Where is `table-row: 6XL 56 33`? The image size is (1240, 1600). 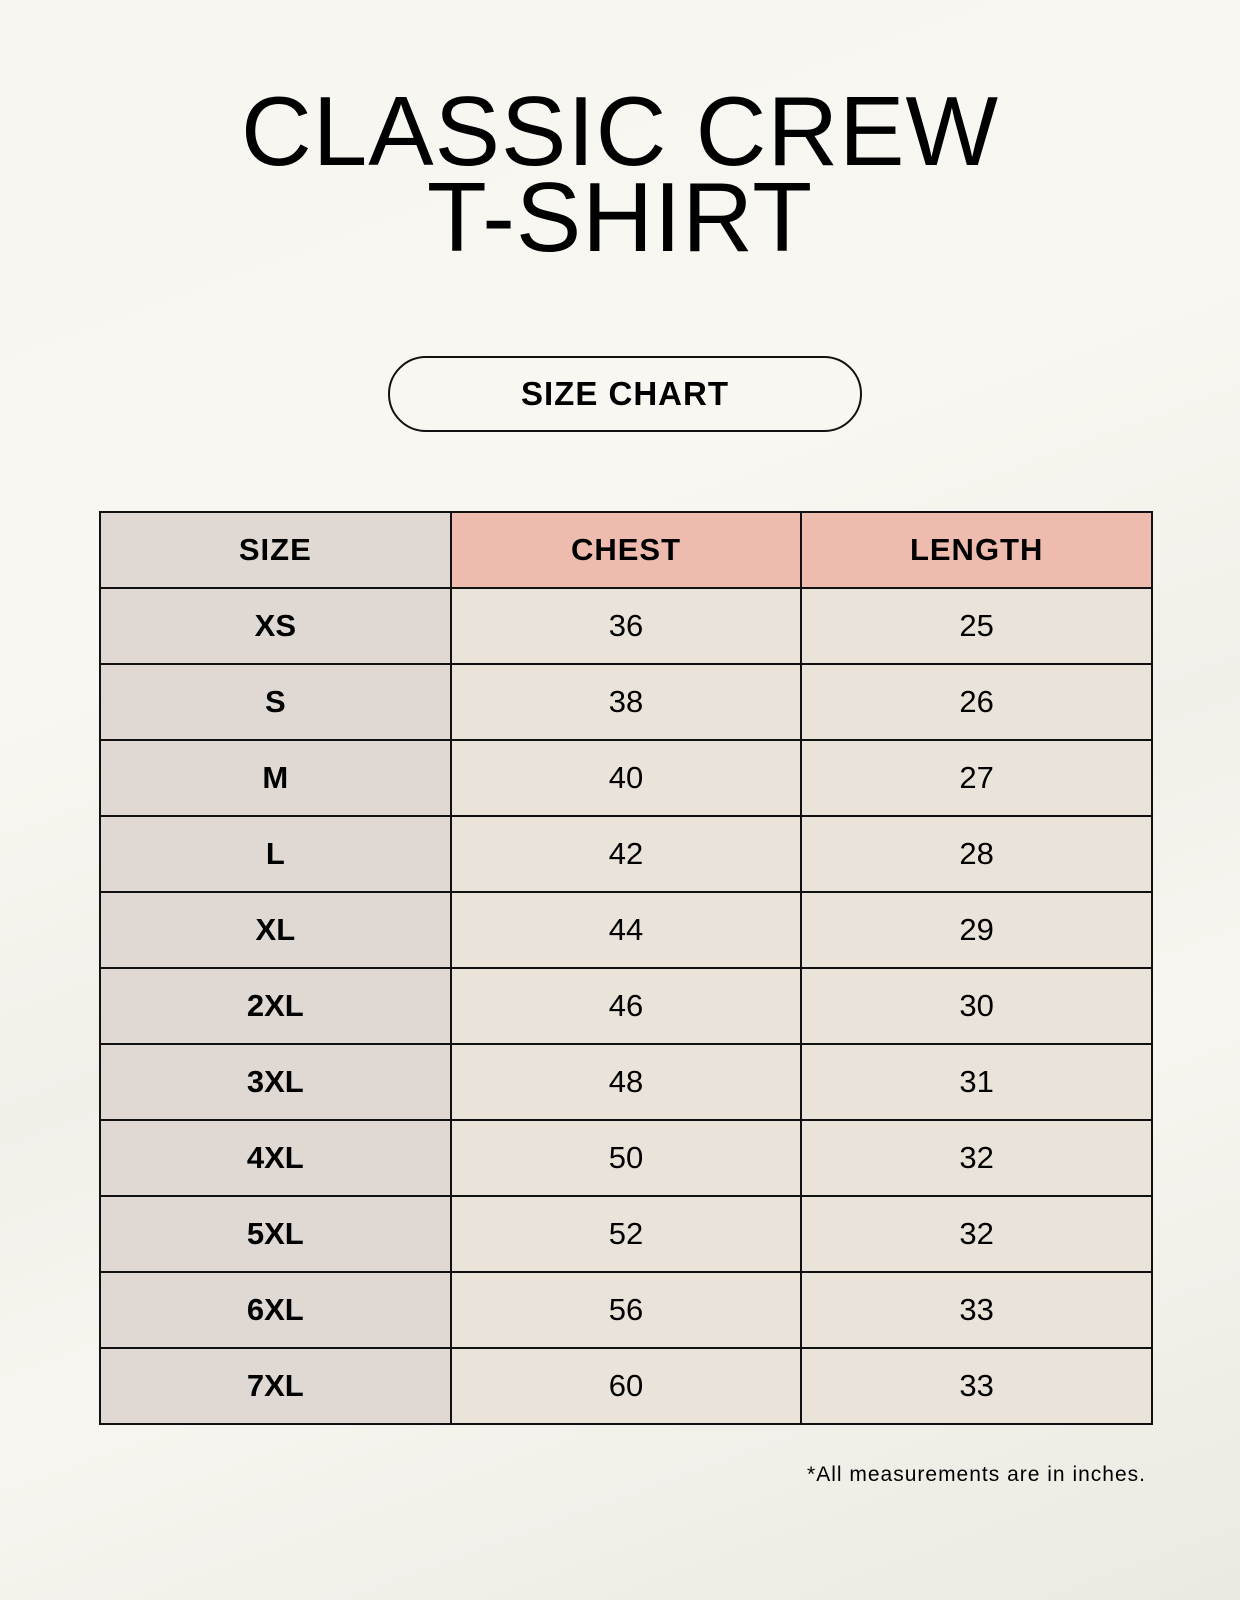
table-row: 6XL 56 33 is located at coordinates (626, 1310).